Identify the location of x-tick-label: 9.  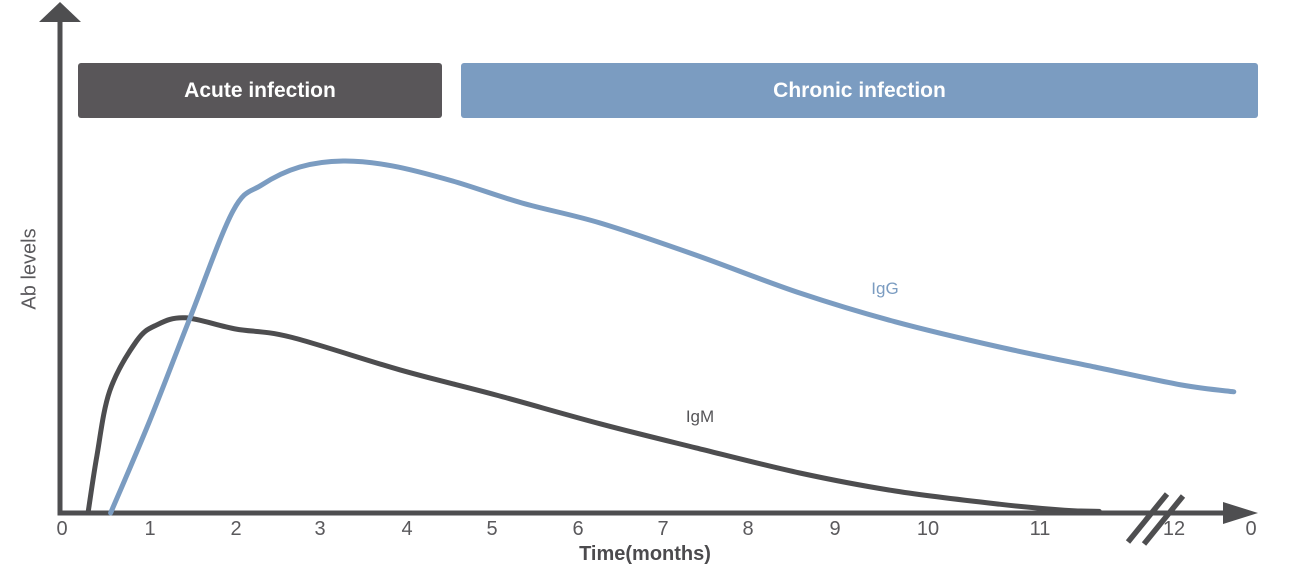
(835, 529).